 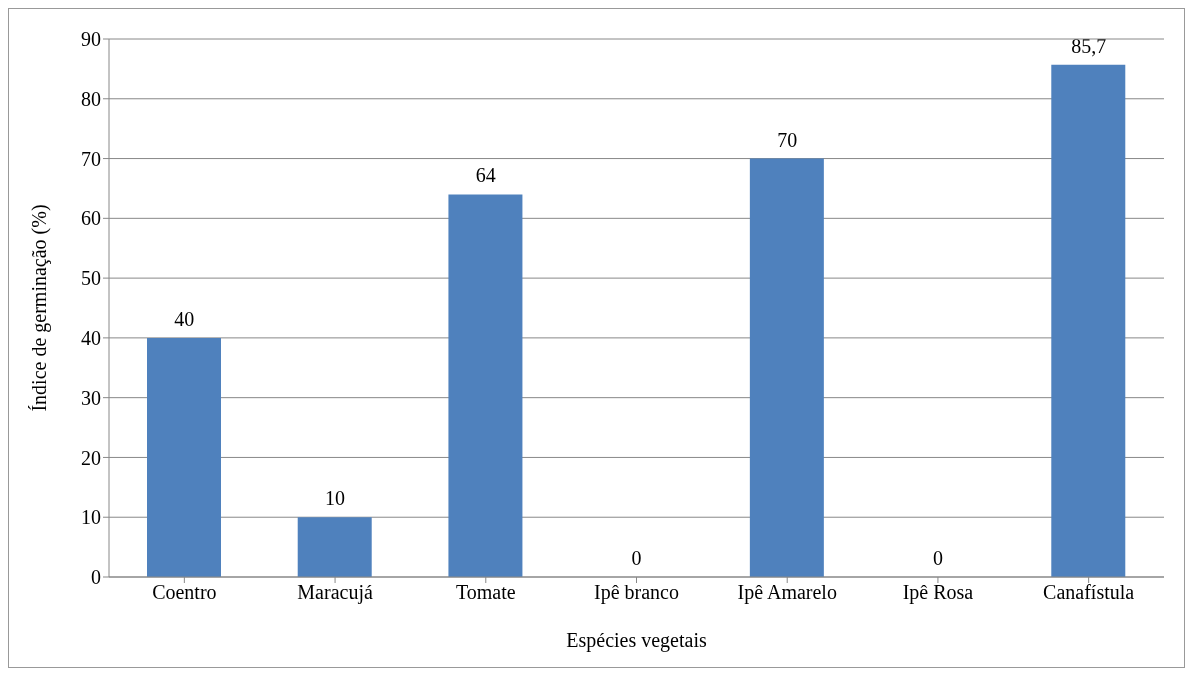 I want to click on y-tick-label: 50, so click(x=91, y=278).